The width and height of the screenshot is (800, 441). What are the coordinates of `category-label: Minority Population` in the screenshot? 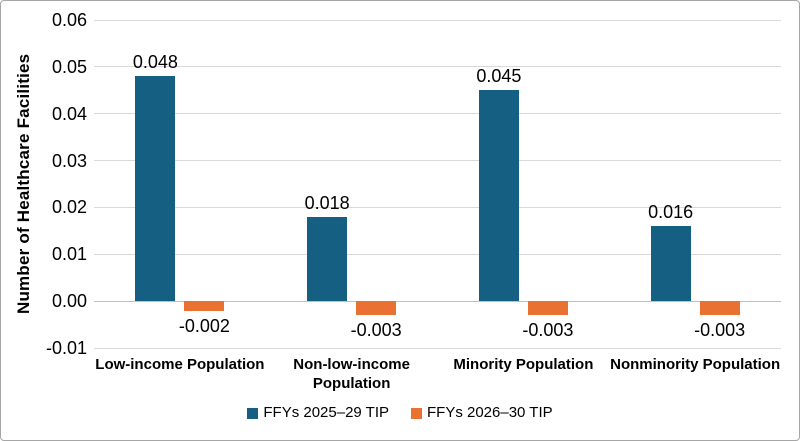 It's located at (523, 364).